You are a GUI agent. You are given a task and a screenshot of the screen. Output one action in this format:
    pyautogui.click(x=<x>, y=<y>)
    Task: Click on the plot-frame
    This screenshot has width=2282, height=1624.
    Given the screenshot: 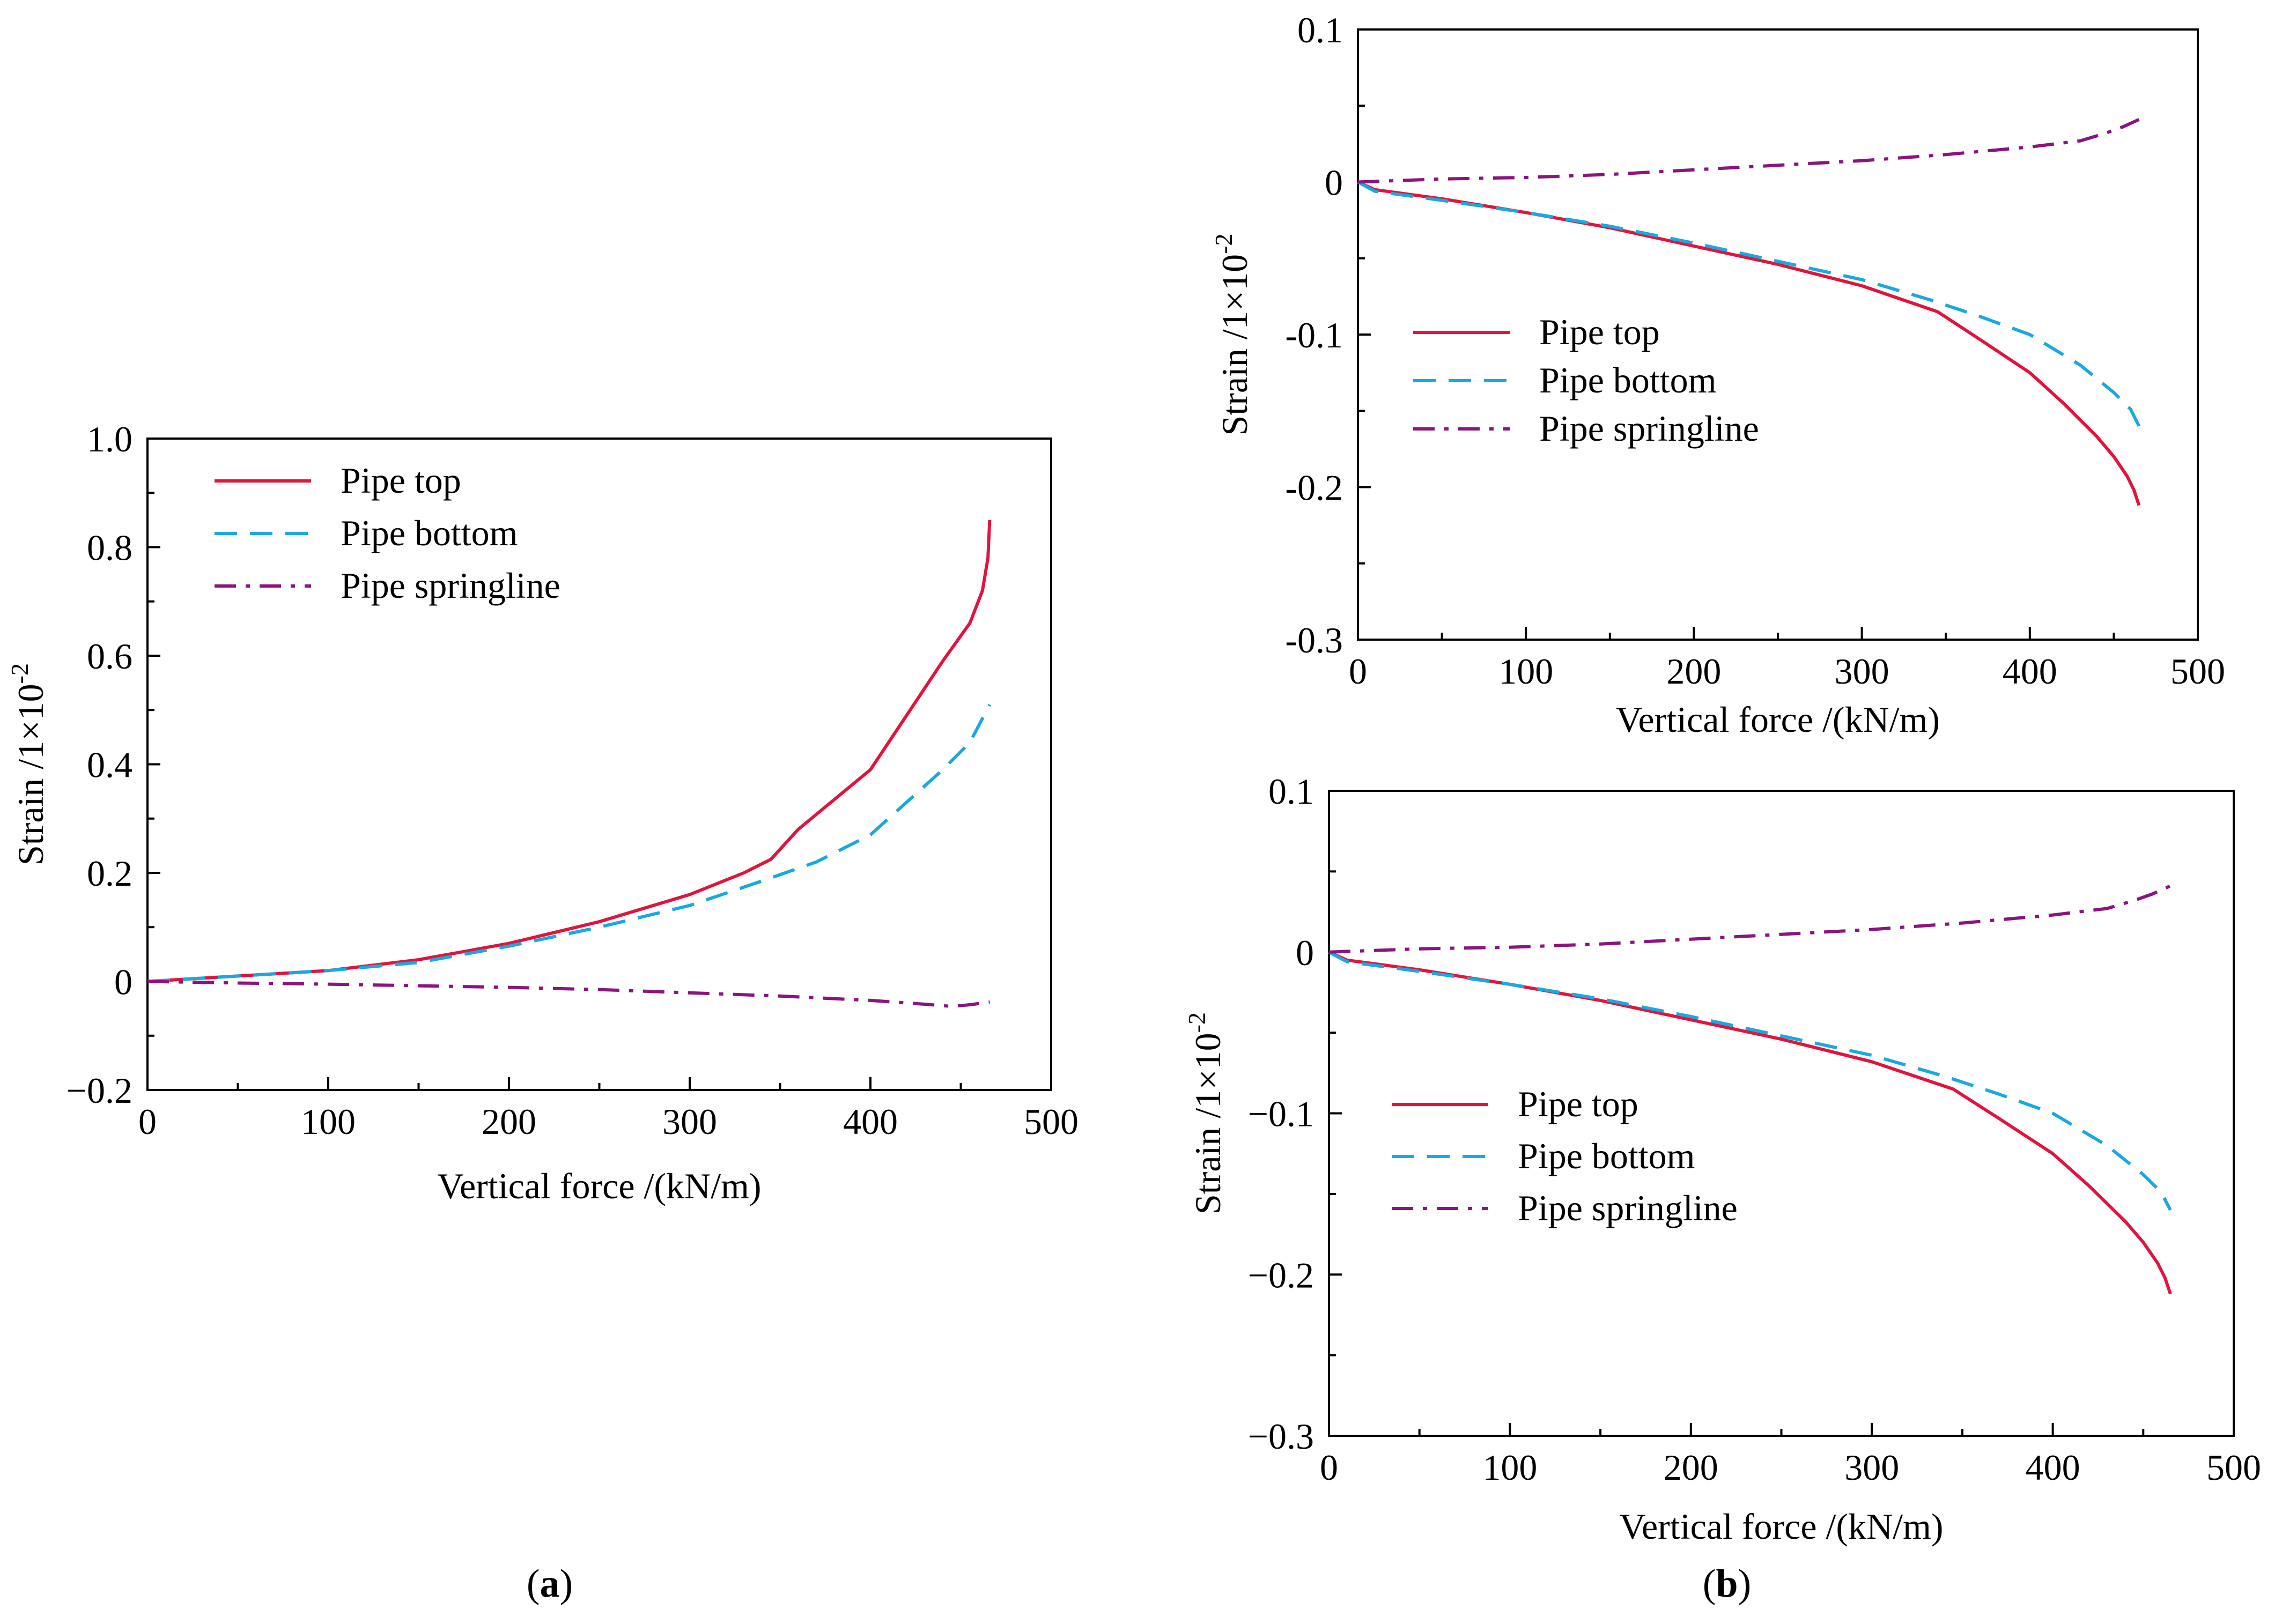 What is the action you would take?
    pyautogui.click(x=1778, y=334)
    